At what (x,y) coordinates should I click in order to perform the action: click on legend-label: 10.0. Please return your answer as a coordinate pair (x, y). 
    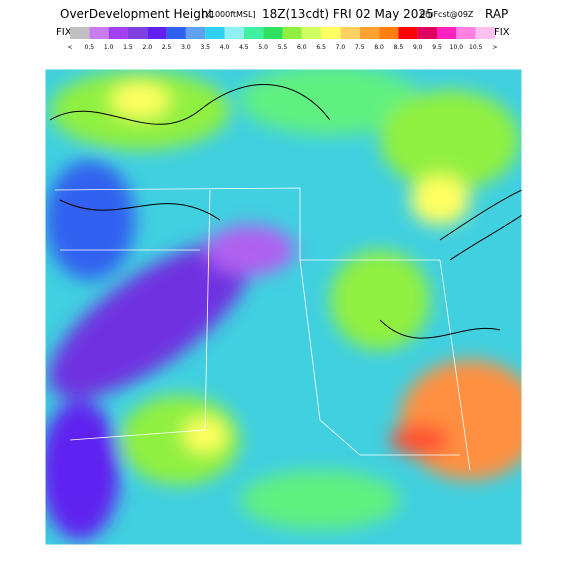
    Looking at the image, I should click on (457, 47).